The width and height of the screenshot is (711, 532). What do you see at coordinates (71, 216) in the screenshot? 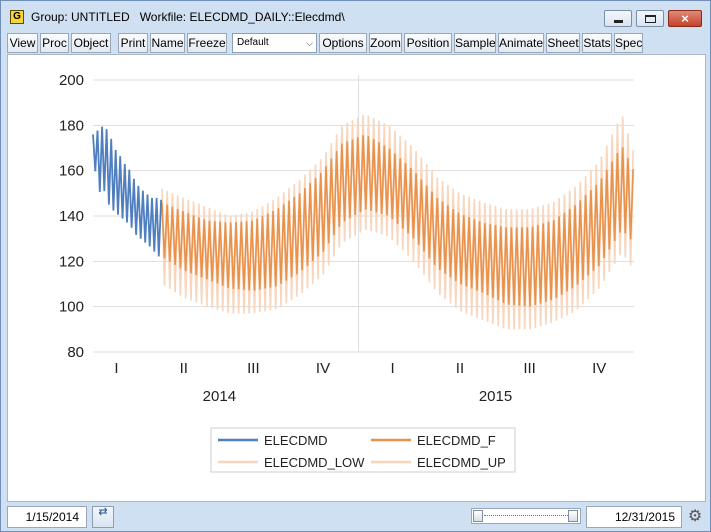
I see `y-tick-label: 140` at bounding box center [71, 216].